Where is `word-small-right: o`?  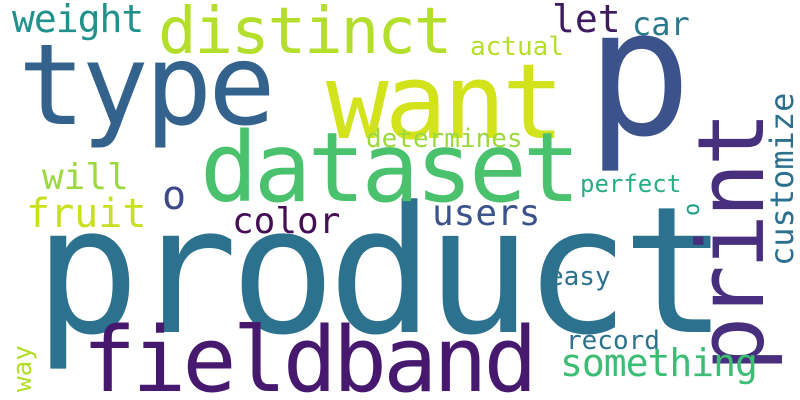
word-small-right: o is located at coordinates (692, 209).